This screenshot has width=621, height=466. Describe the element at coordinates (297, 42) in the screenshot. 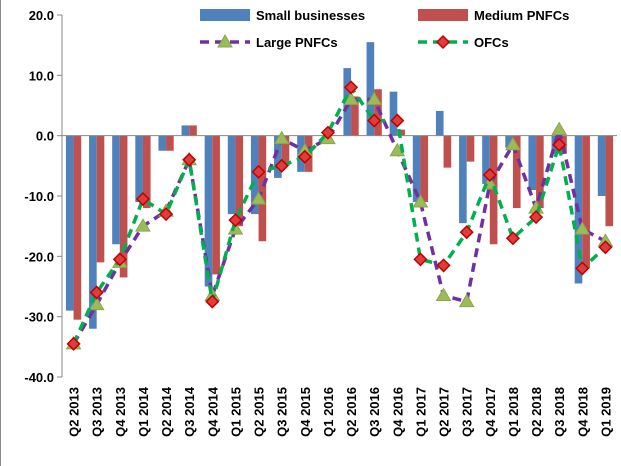

I see `legend-label: Large PNFCs` at that location.